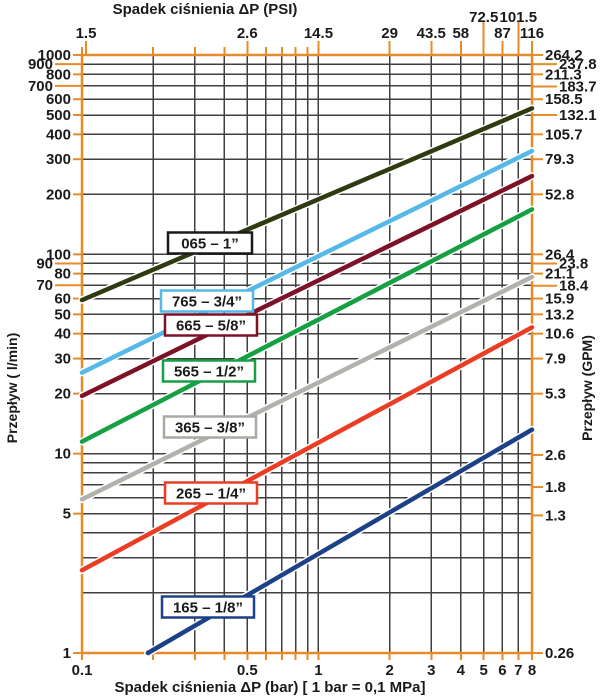 The width and height of the screenshot is (601, 698). I want to click on left-tick-label: 200, so click(58, 194).